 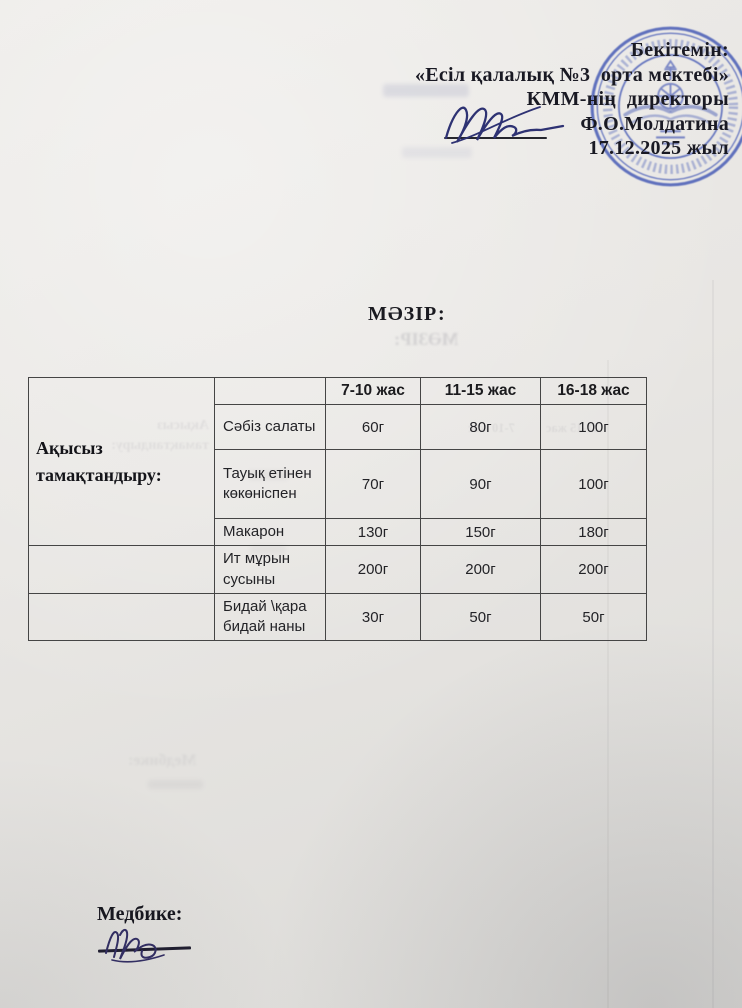 What do you see at coordinates (480, 427) in the screenshot?
I see `portion-cell: 80г` at bounding box center [480, 427].